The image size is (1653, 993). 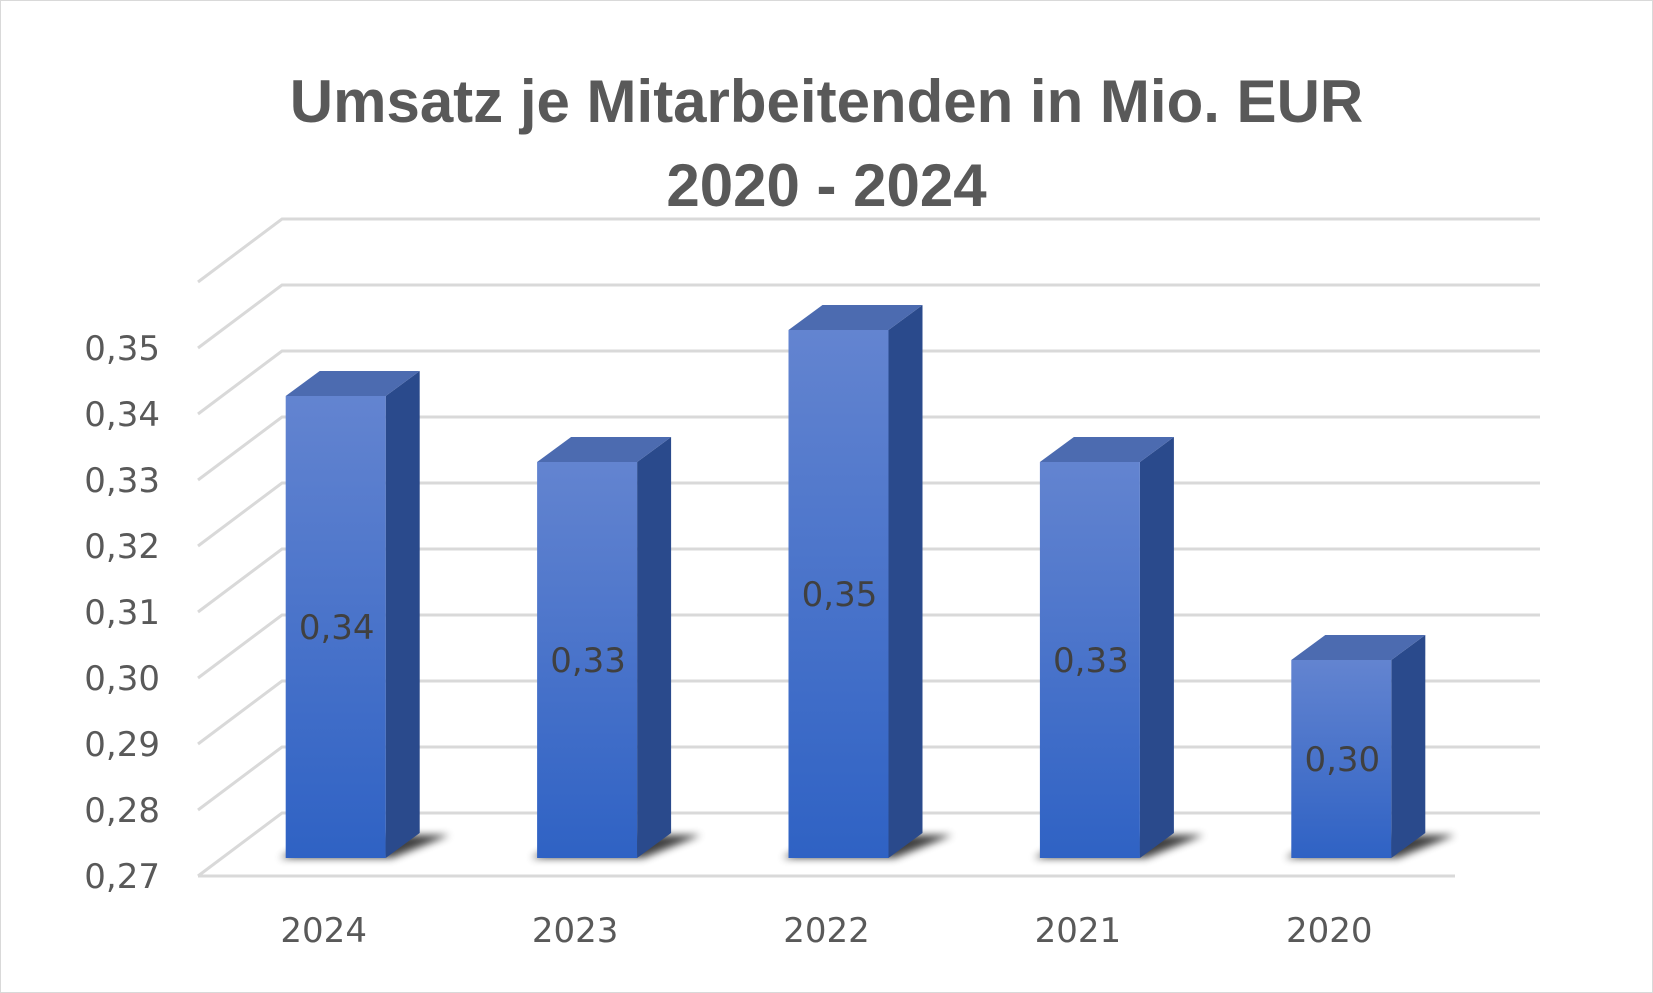 I want to click on bar-2020: 0,30, so click(x=1370, y=746).